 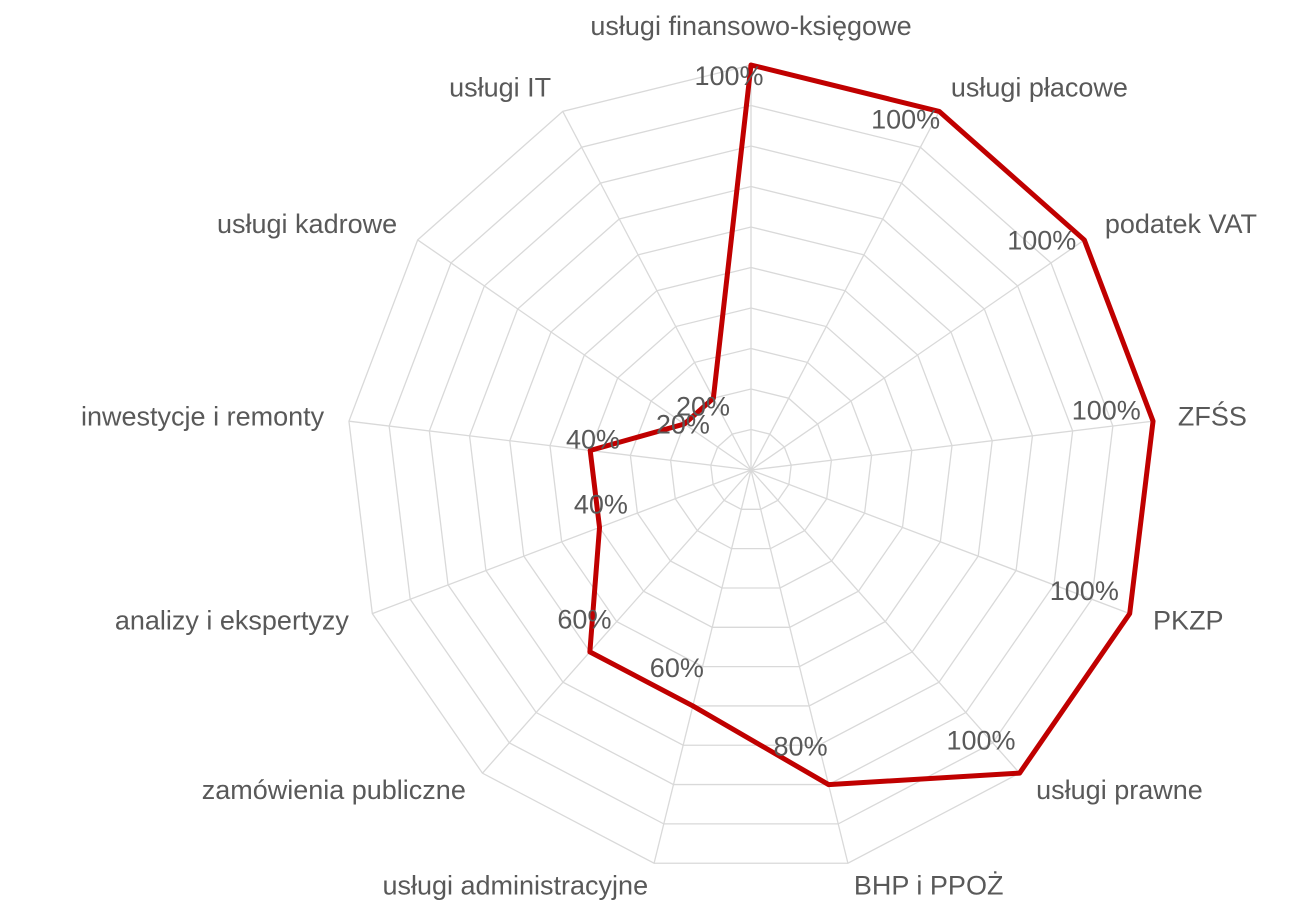 What do you see at coordinates (1212, 415) in the screenshot?
I see `category-label: ZFŚS` at bounding box center [1212, 415].